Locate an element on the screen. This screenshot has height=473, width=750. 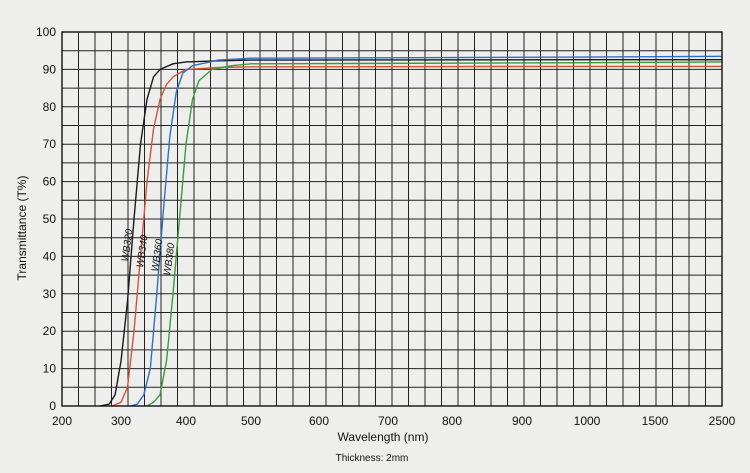
x-tick-label: 800 is located at coordinates (452, 421).